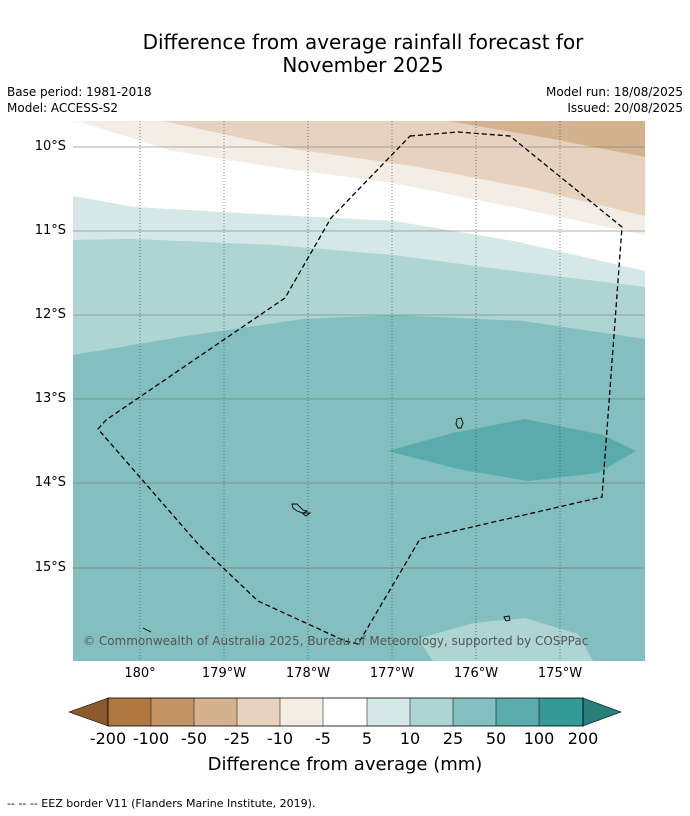 Image resolution: width=690 pixels, height=816 pixels. I want to click on colorbar-label-minus100: -100, so click(151, 738).